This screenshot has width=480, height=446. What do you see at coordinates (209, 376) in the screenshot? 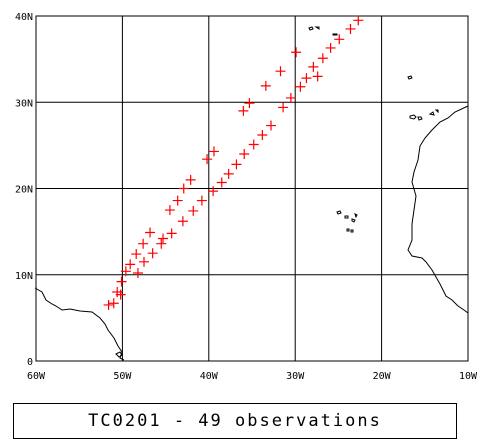
I see `x-tick-label: 40W` at bounding box center [209, 376].